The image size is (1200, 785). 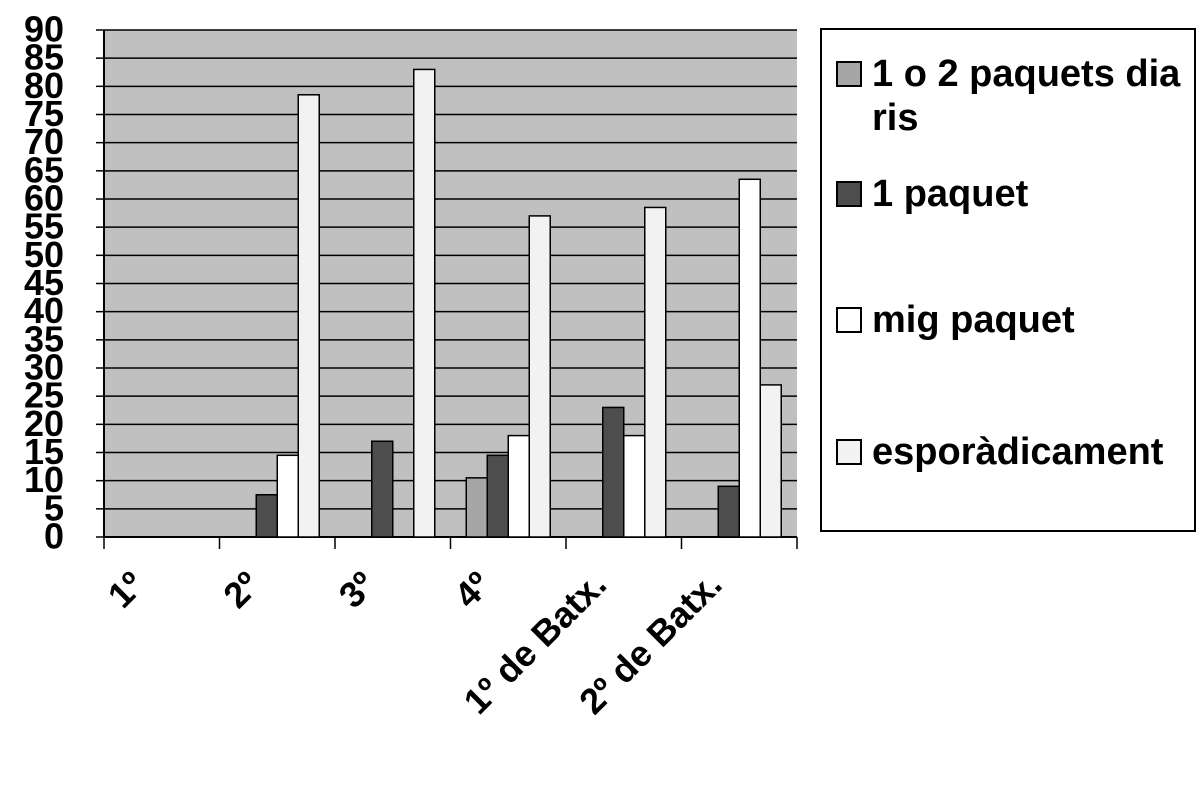 I want to click on legend-entry: esporàdicament, so click(x=1016, y=452).